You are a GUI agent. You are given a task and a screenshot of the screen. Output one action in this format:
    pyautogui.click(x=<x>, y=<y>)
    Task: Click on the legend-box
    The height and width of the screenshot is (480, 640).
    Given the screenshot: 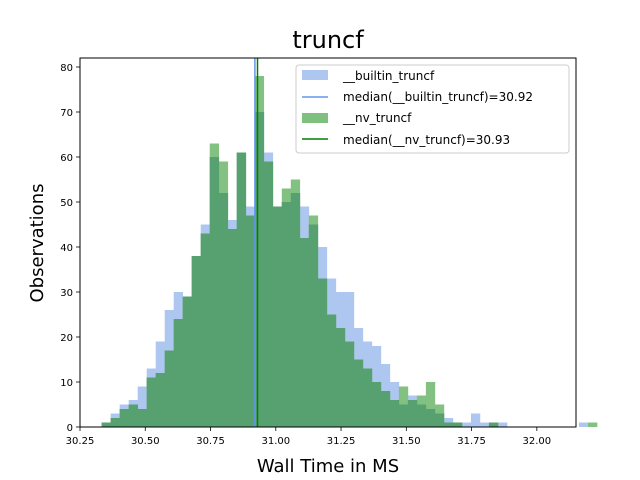 What is the action you would take?
    pyautogui.click(x=432, y=109)
    